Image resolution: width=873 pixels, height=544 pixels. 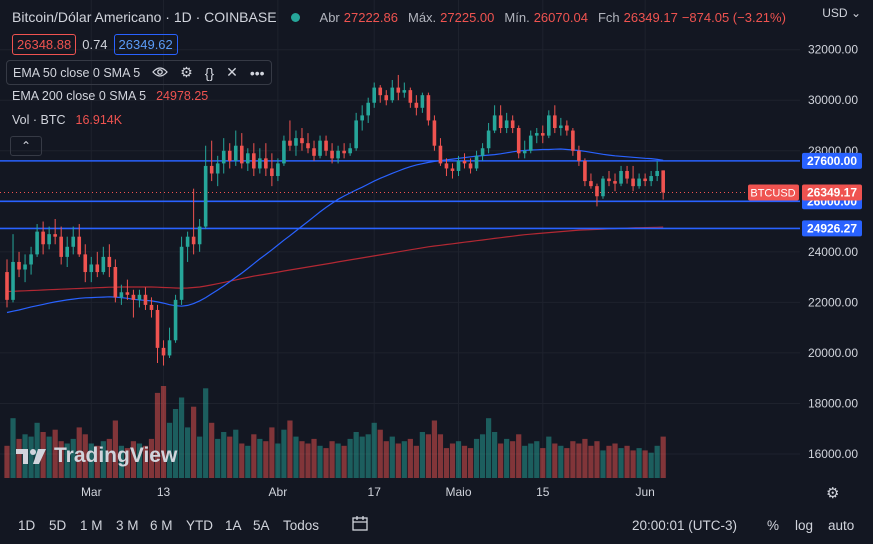 What do you see at coordinates (186, 72) in the screenshot?
I see `gear-icon: ⚙` at bounding box center [186, 72].